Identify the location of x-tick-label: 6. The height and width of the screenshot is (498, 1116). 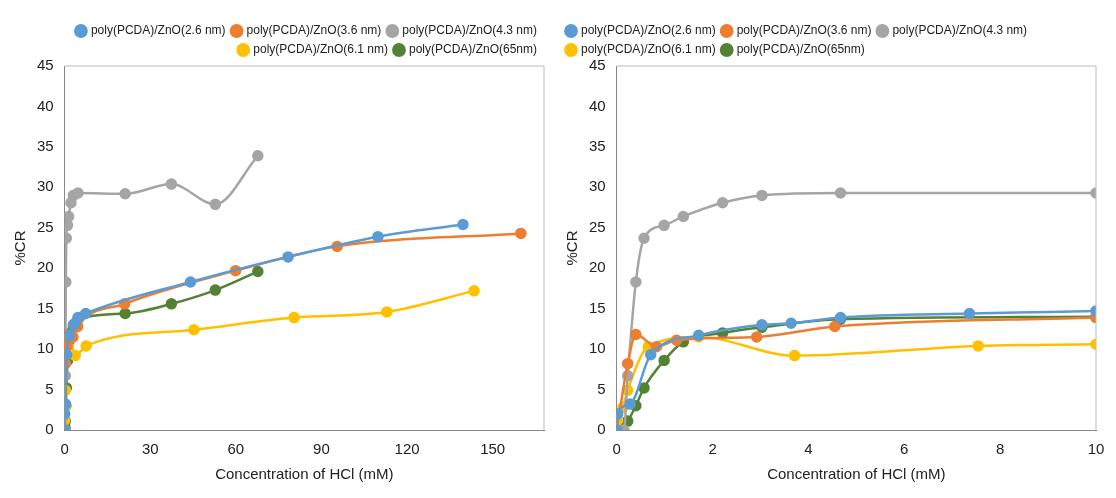
(904, 449).